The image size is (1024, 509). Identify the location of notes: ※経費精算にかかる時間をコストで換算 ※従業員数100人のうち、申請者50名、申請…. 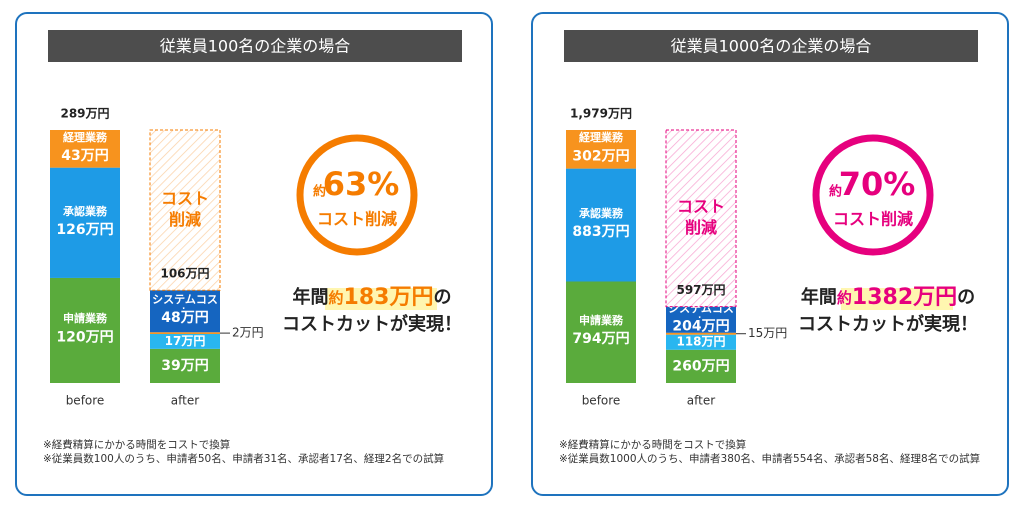
(258, 452).